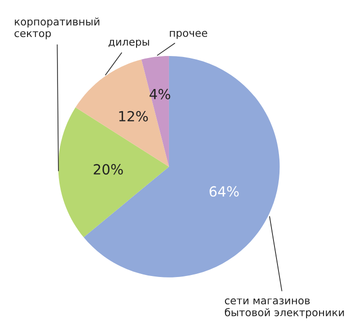 This screenshot has width=349, height=325. Describe the element at coordinates (224, 191) in the screenshot. I see `data-label: 64%` at that location.